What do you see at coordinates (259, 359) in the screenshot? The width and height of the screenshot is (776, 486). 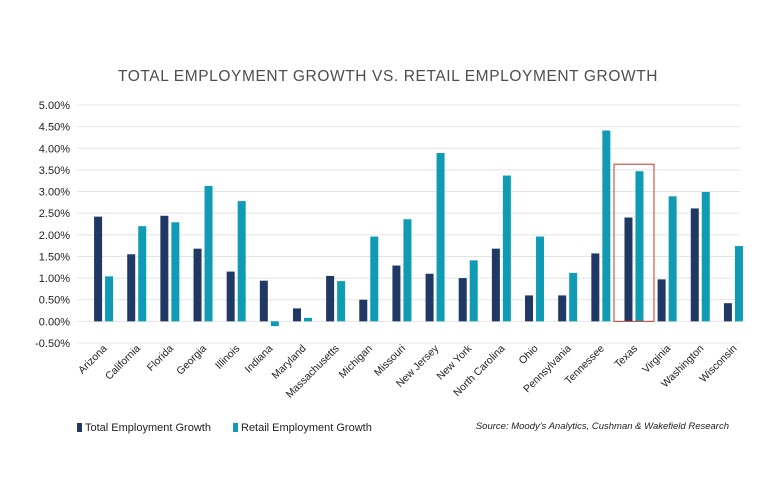 I see `x-tick-label: Indiana` at bounding box center [259, 359].